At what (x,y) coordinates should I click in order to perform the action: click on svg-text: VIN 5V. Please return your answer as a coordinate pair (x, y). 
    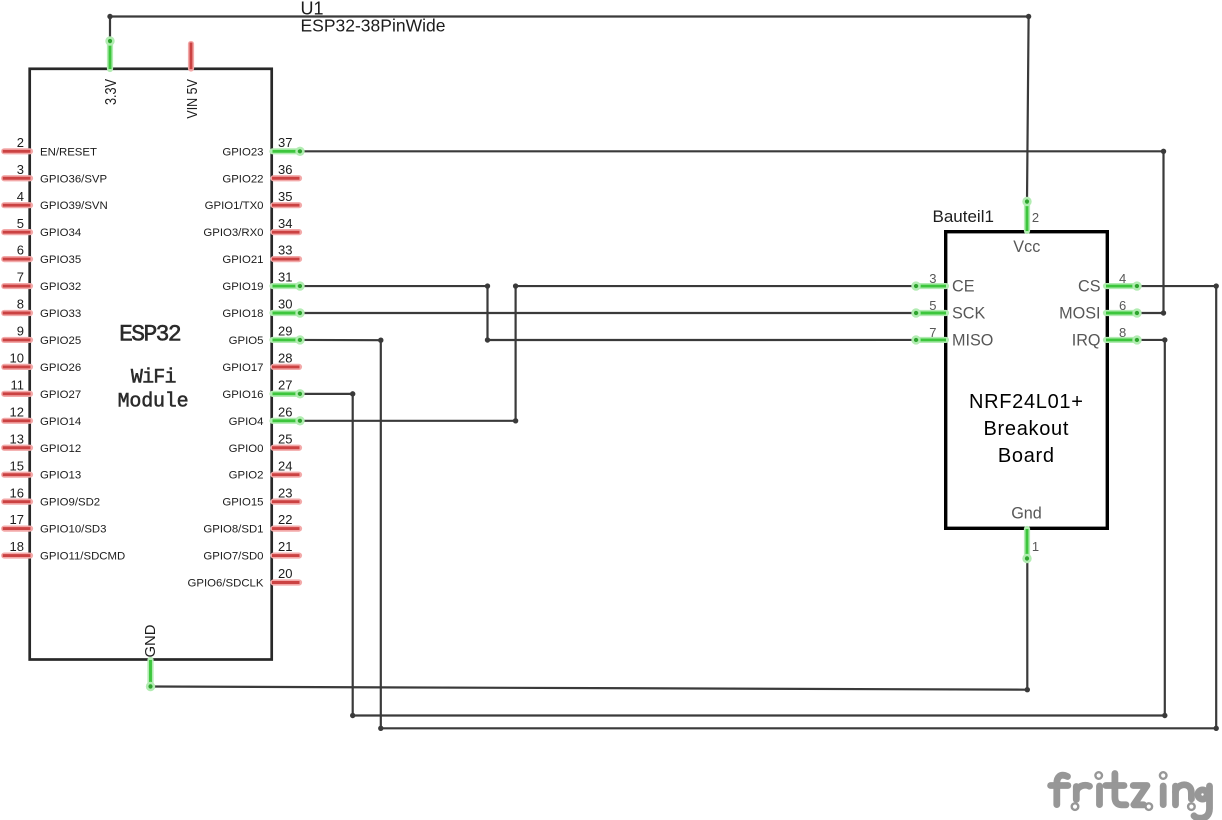
    Looking at the image, I should click on (192, 99).